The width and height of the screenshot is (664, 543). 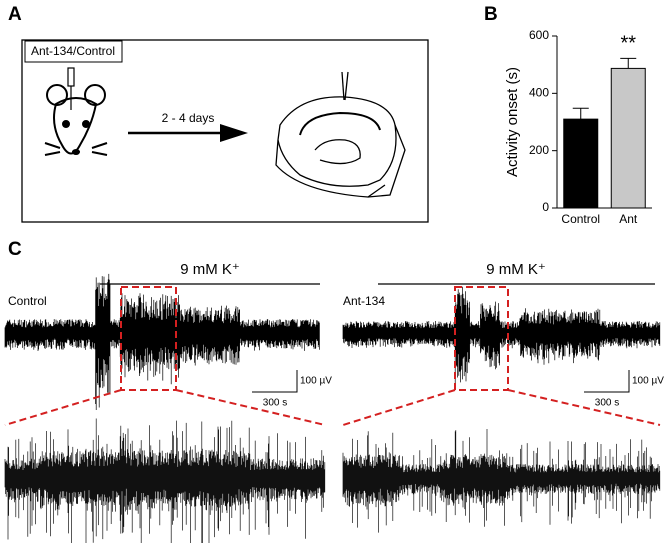 What do you see at coordinates (340, 134) in the screenshot?
I see `brain-slice` at bounding box center [340, 134].